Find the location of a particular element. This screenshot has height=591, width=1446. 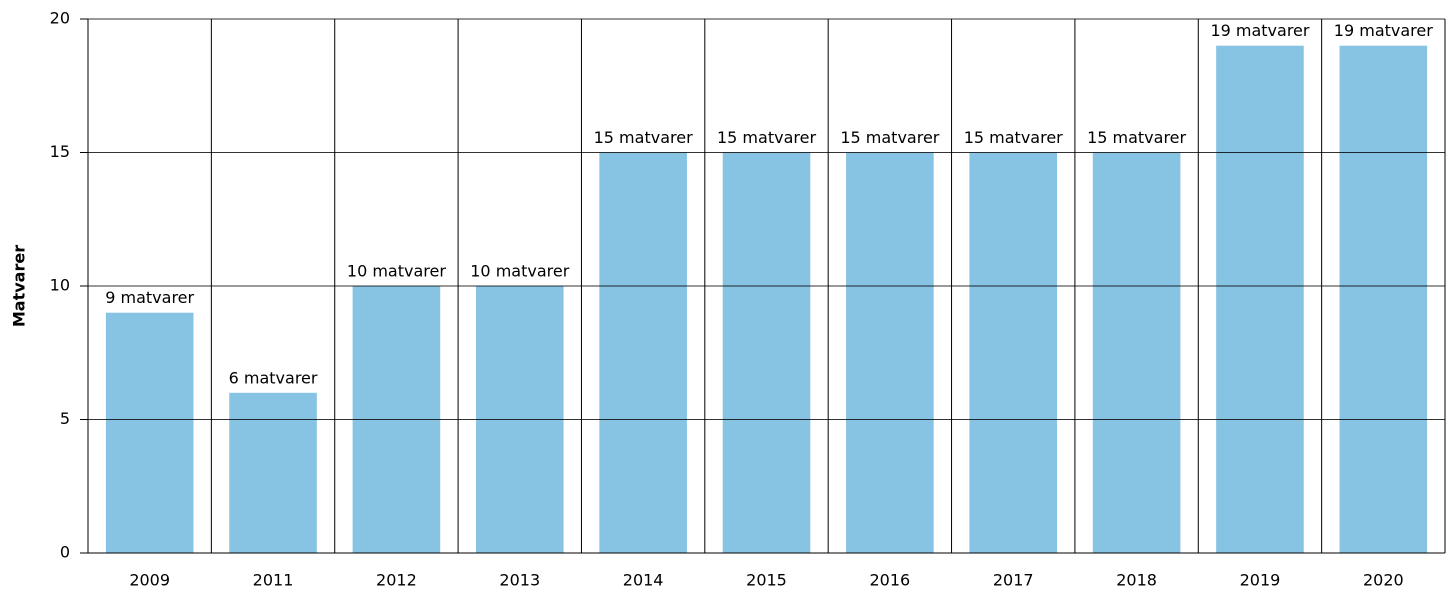

x-tick-label: 2011 is located at coordinates (273, 580).